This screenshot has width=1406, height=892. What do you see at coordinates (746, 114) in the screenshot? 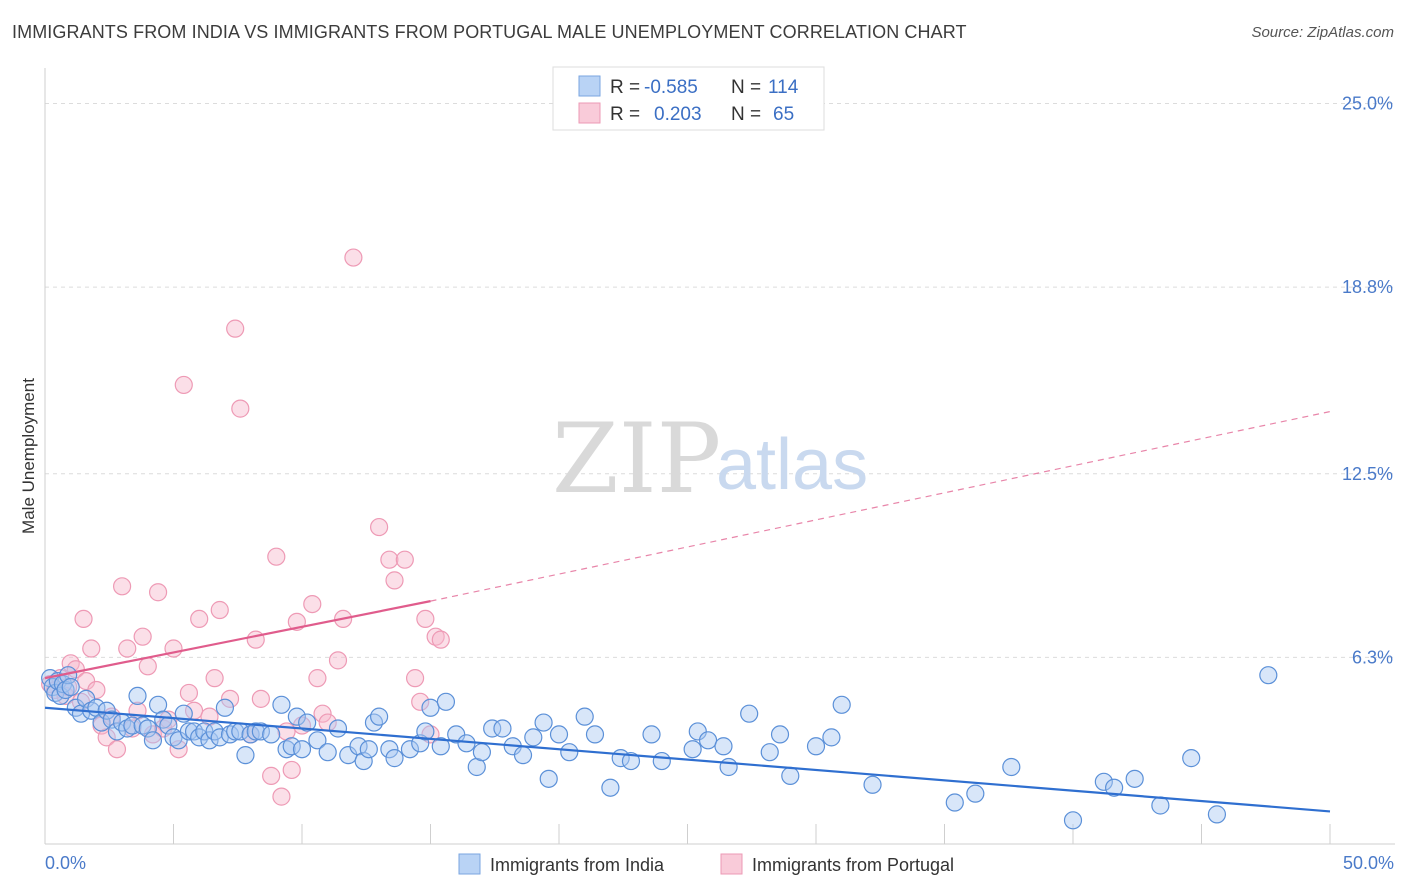
I see `legend-n-label-portugal: N =` at bounding box center [746, 114].